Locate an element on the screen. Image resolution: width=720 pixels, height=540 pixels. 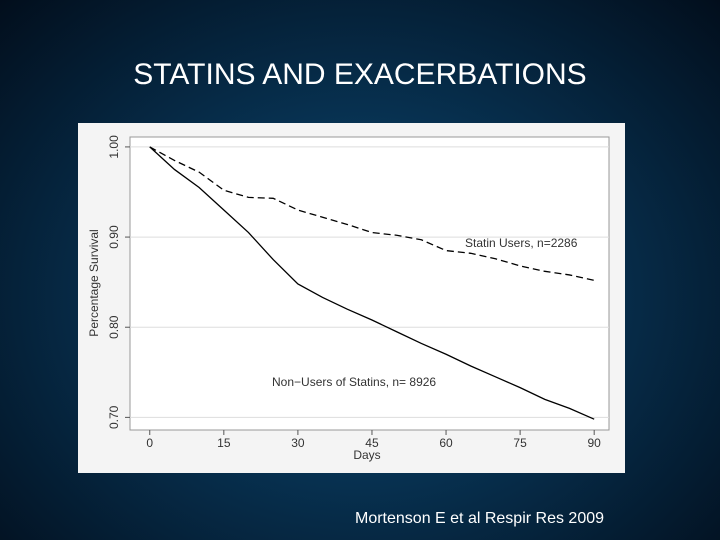
citation: Mortenson E et al Respir Res 2009 is located at coordinates (480, 518).